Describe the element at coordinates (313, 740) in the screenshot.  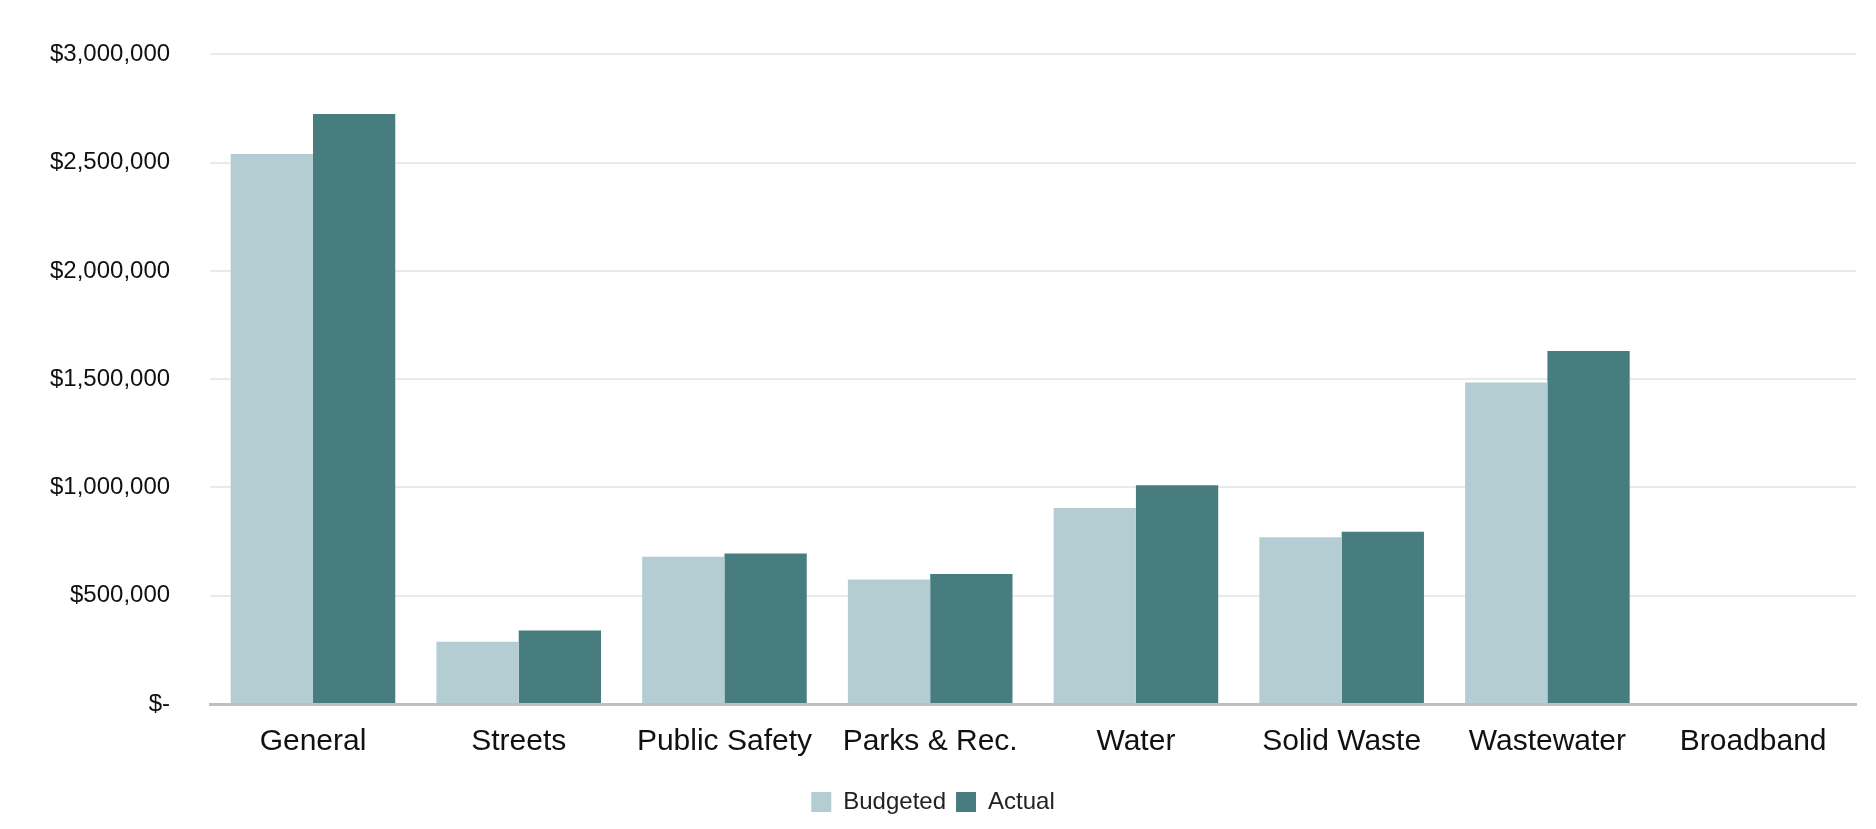
I see `x-tick-label: General` at that location.